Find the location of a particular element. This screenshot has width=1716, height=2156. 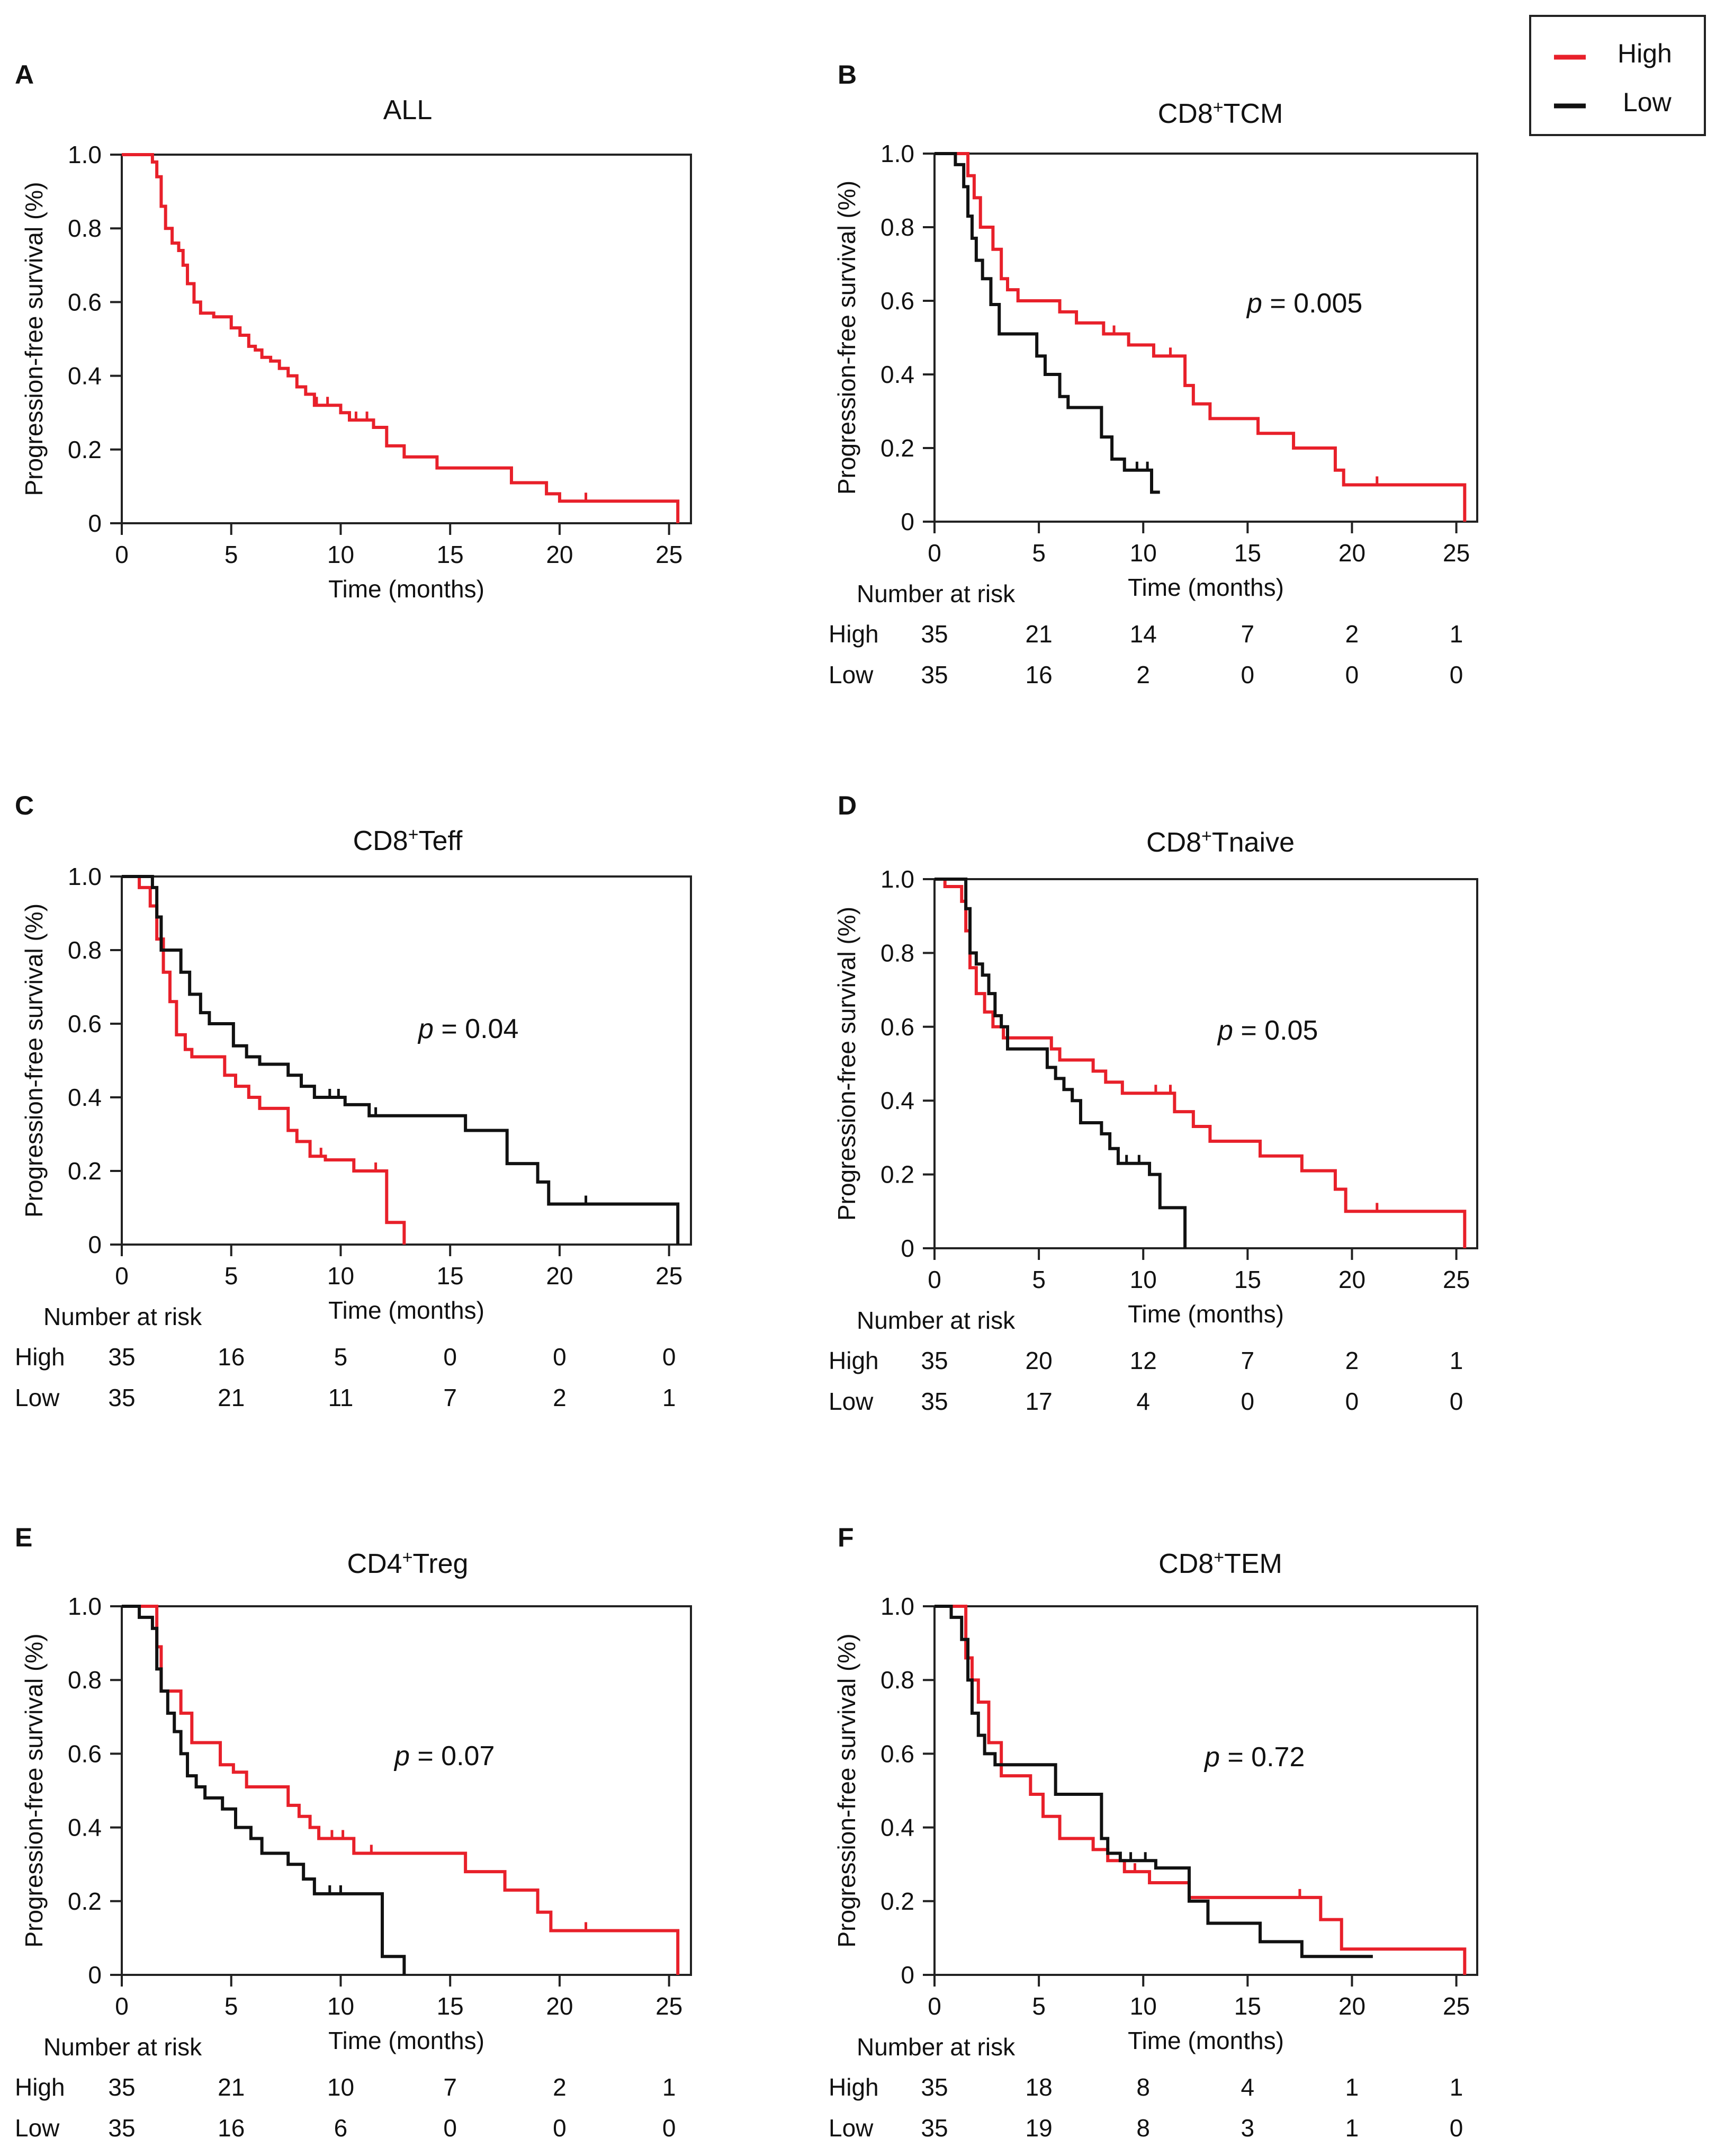

chart-title-main: CD4 is located at coordinates (374, 1564).